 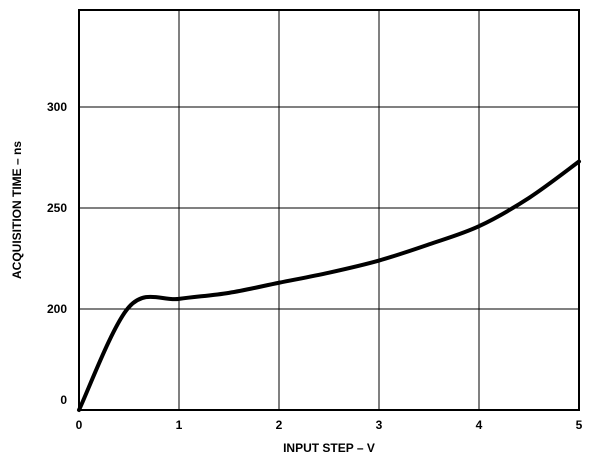 I want to click on x-tick-label-0: 0, so click(x=79, y=425).